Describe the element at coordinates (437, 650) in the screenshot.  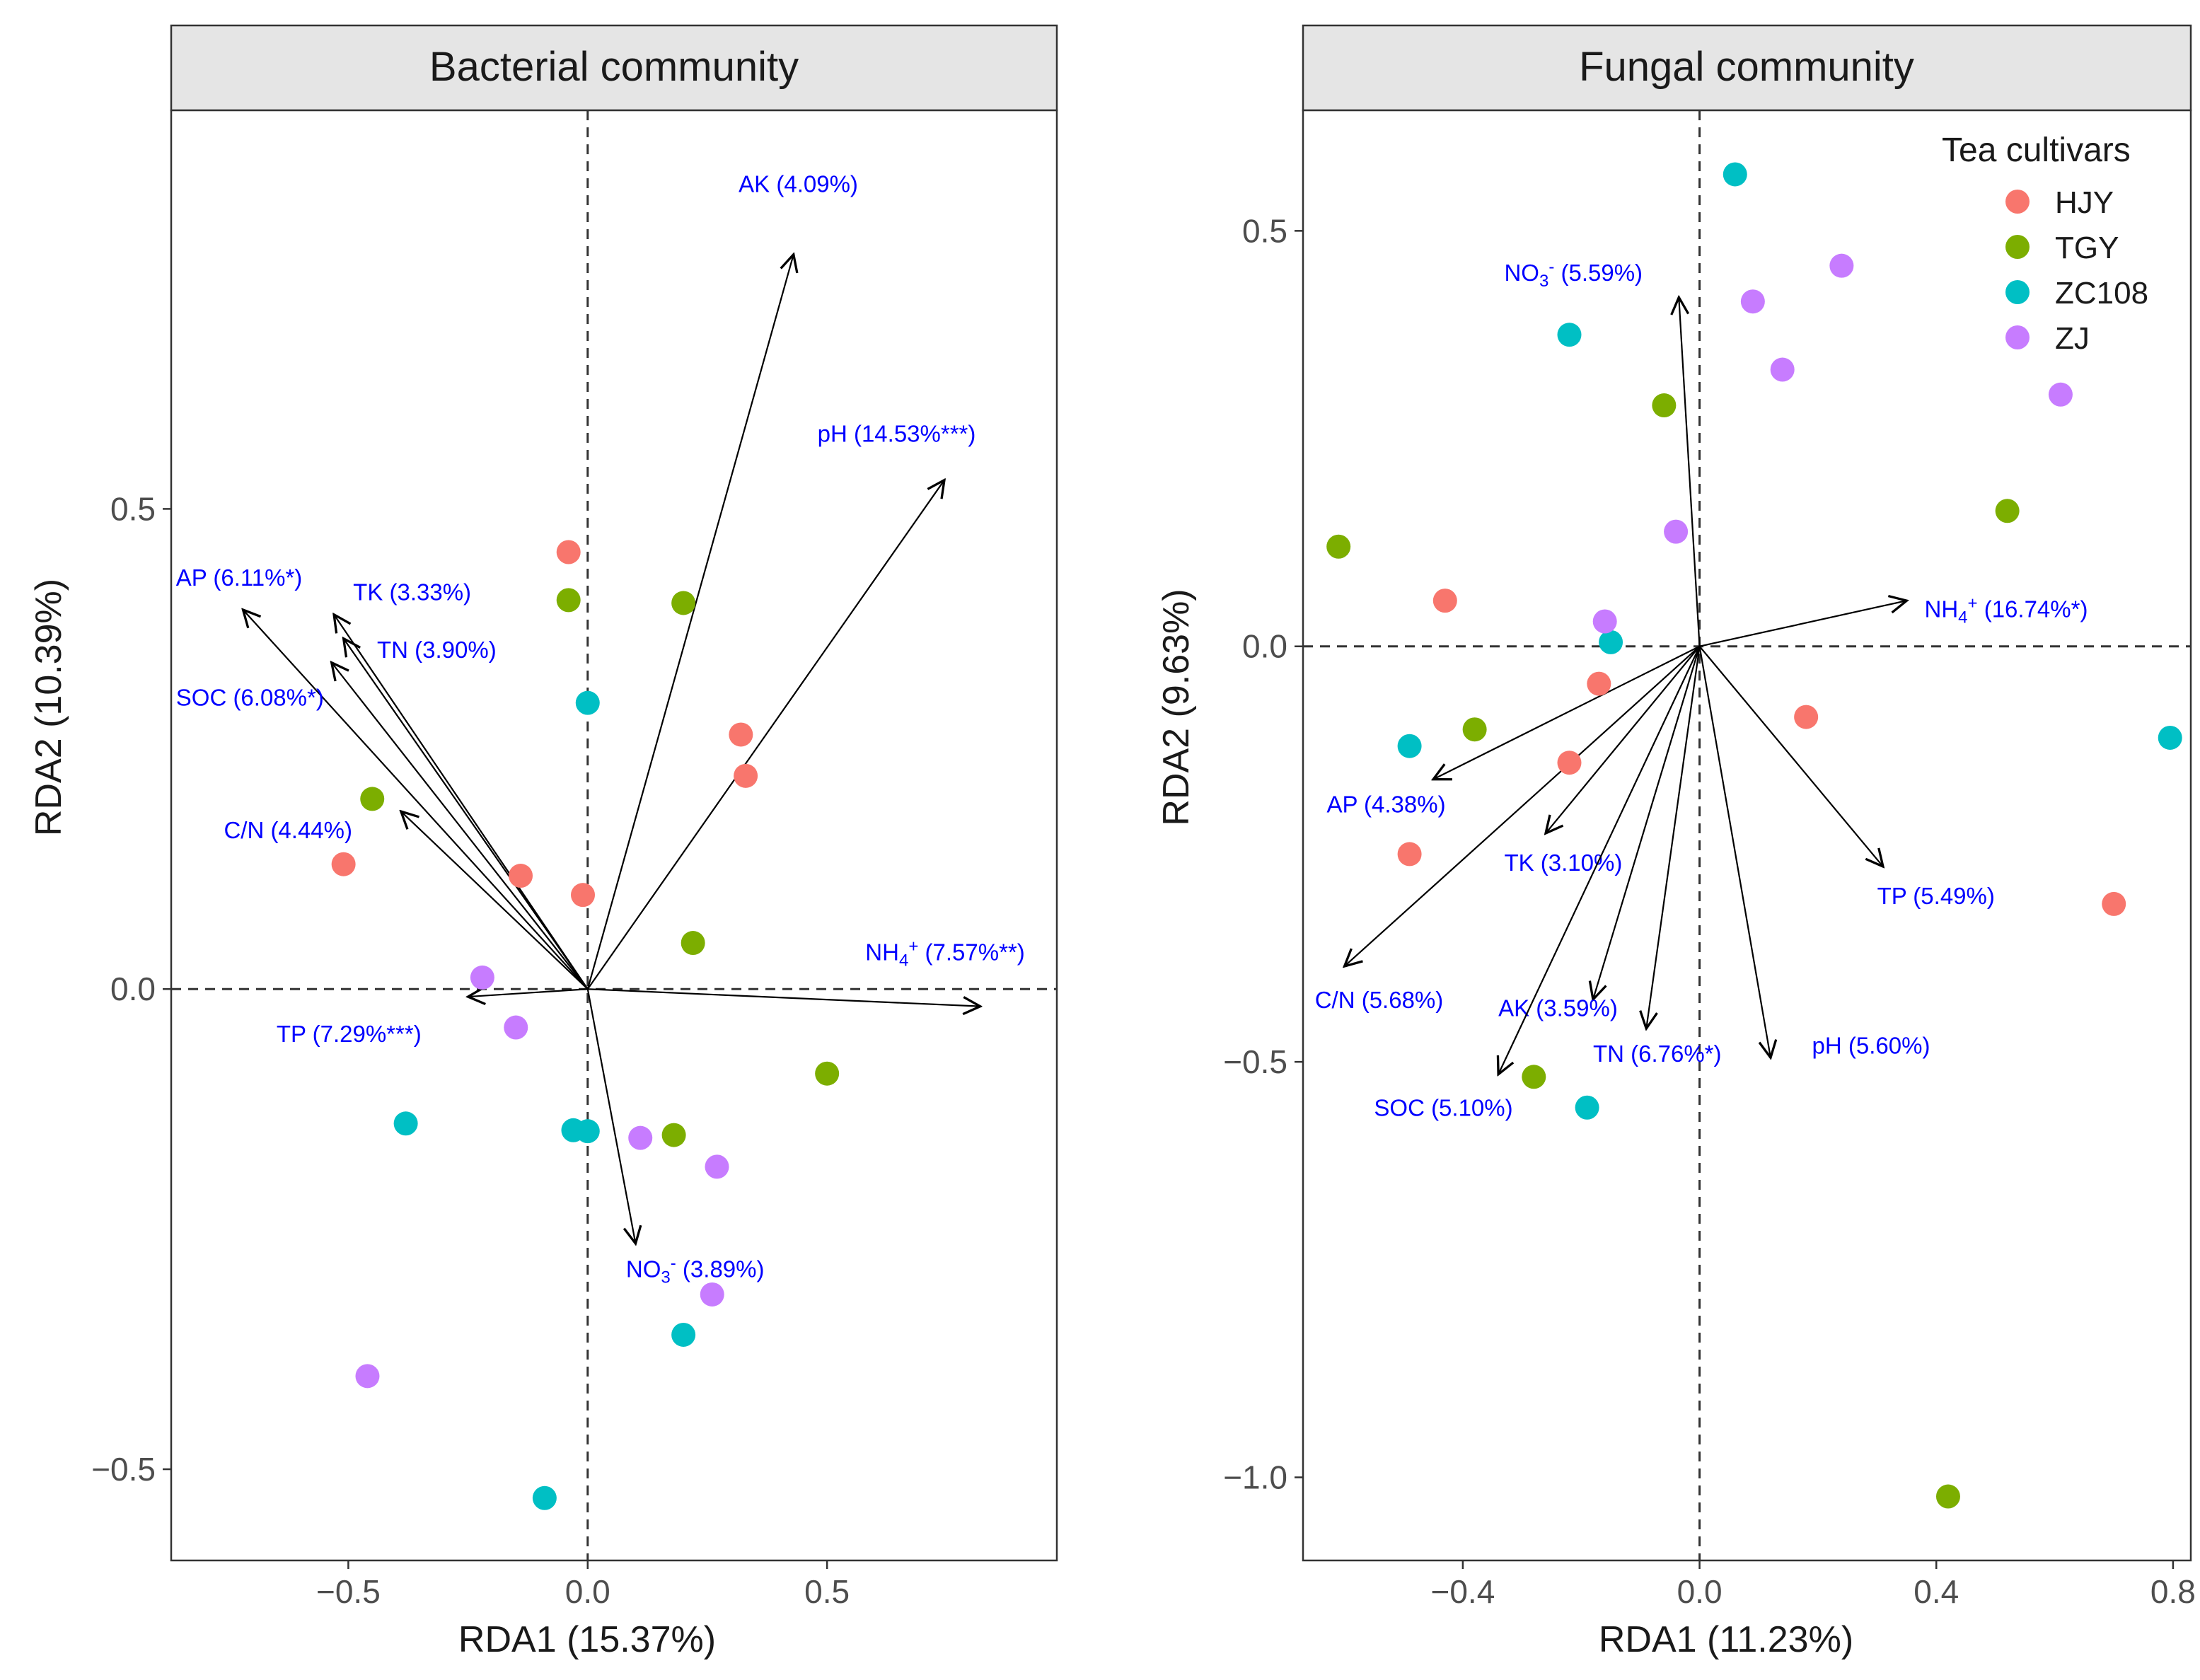
I see `arrow-label-tn: TN (3.90%)` at that location.